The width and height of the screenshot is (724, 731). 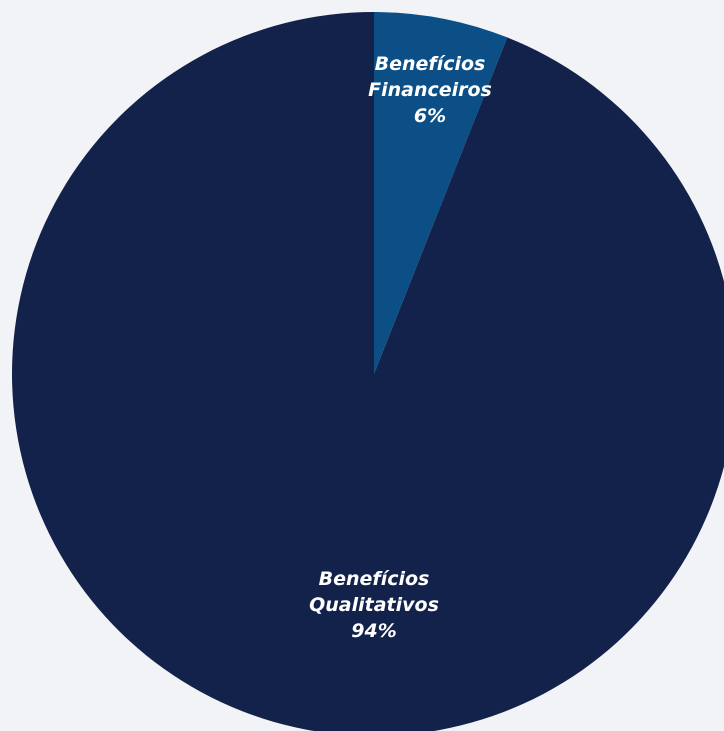 What do you see at coordinates (430, 116) in the screenshot?
I see `slice-value-label: 6%` at bounding box center [430, 116].